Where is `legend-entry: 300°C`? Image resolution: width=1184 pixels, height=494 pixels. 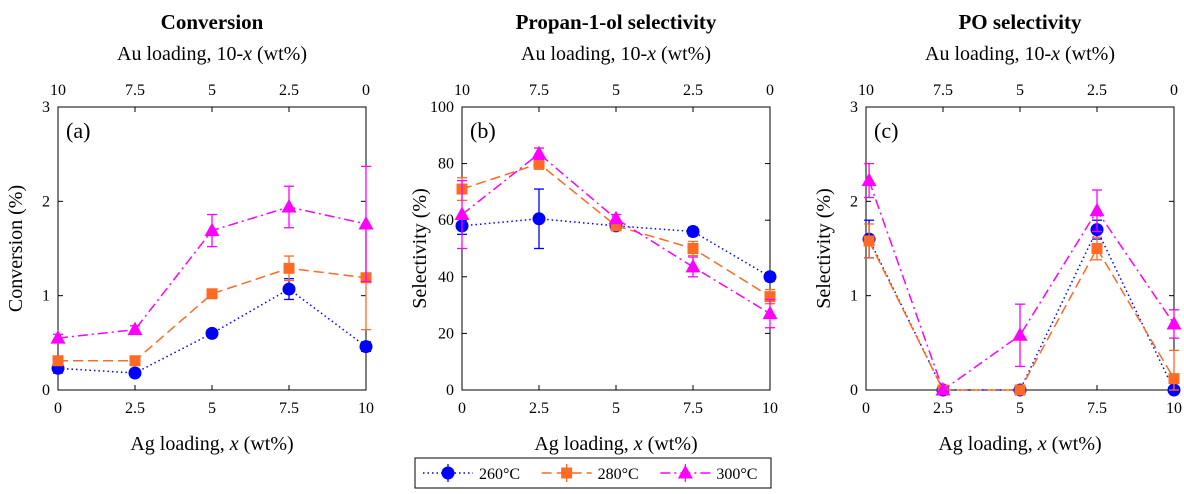
legend-entry: 300°C is located at coordinates (708, 473).